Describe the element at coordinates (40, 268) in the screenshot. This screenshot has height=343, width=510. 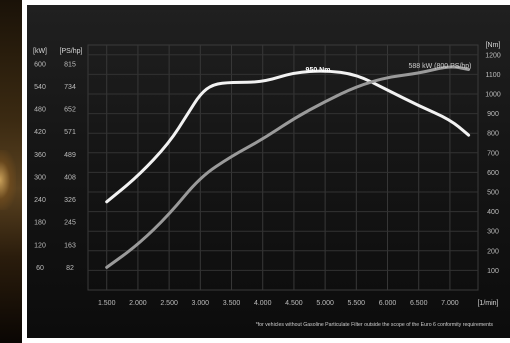
I see `kw-tick-label: 60` at that location.